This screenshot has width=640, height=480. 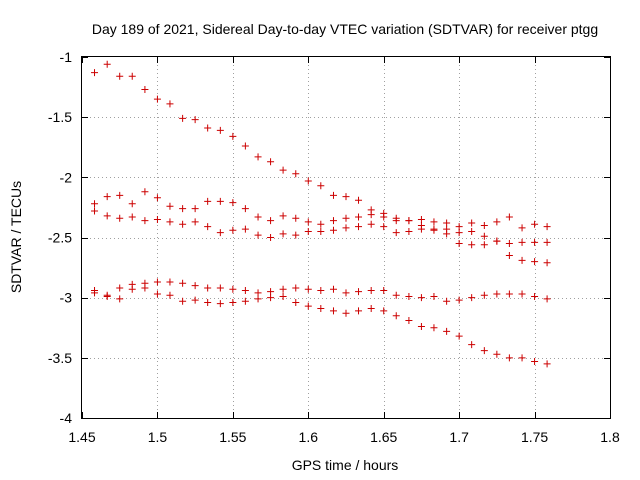 What do you see at coordinates (60, 117) in the screenshot?
I see `y-tick-label: -1.5` at bounding box center [60, 117].